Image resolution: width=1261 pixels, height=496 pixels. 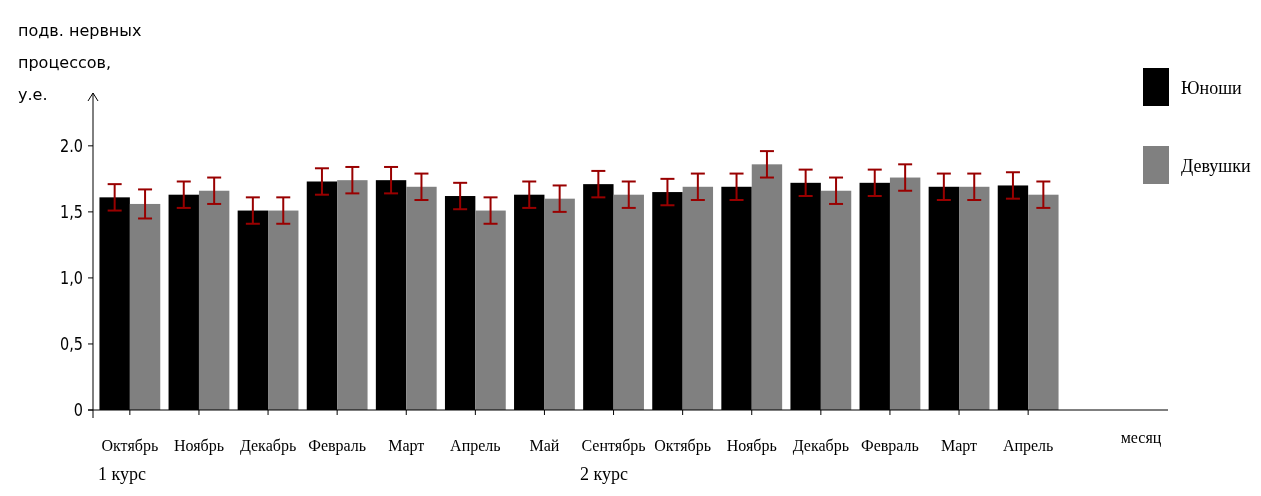 I want to click on y-tick-label: 1,0, so click(x=71, y=278).